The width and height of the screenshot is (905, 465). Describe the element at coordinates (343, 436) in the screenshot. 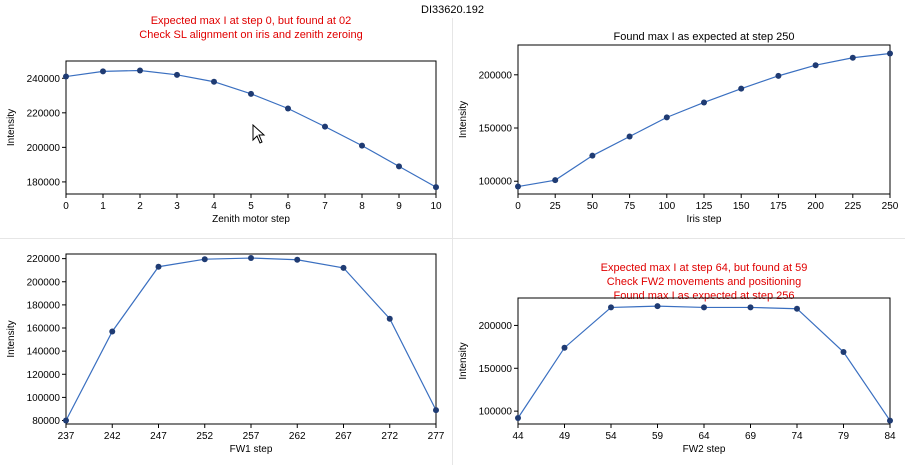

I see `x-tick-label: 267` at that location.